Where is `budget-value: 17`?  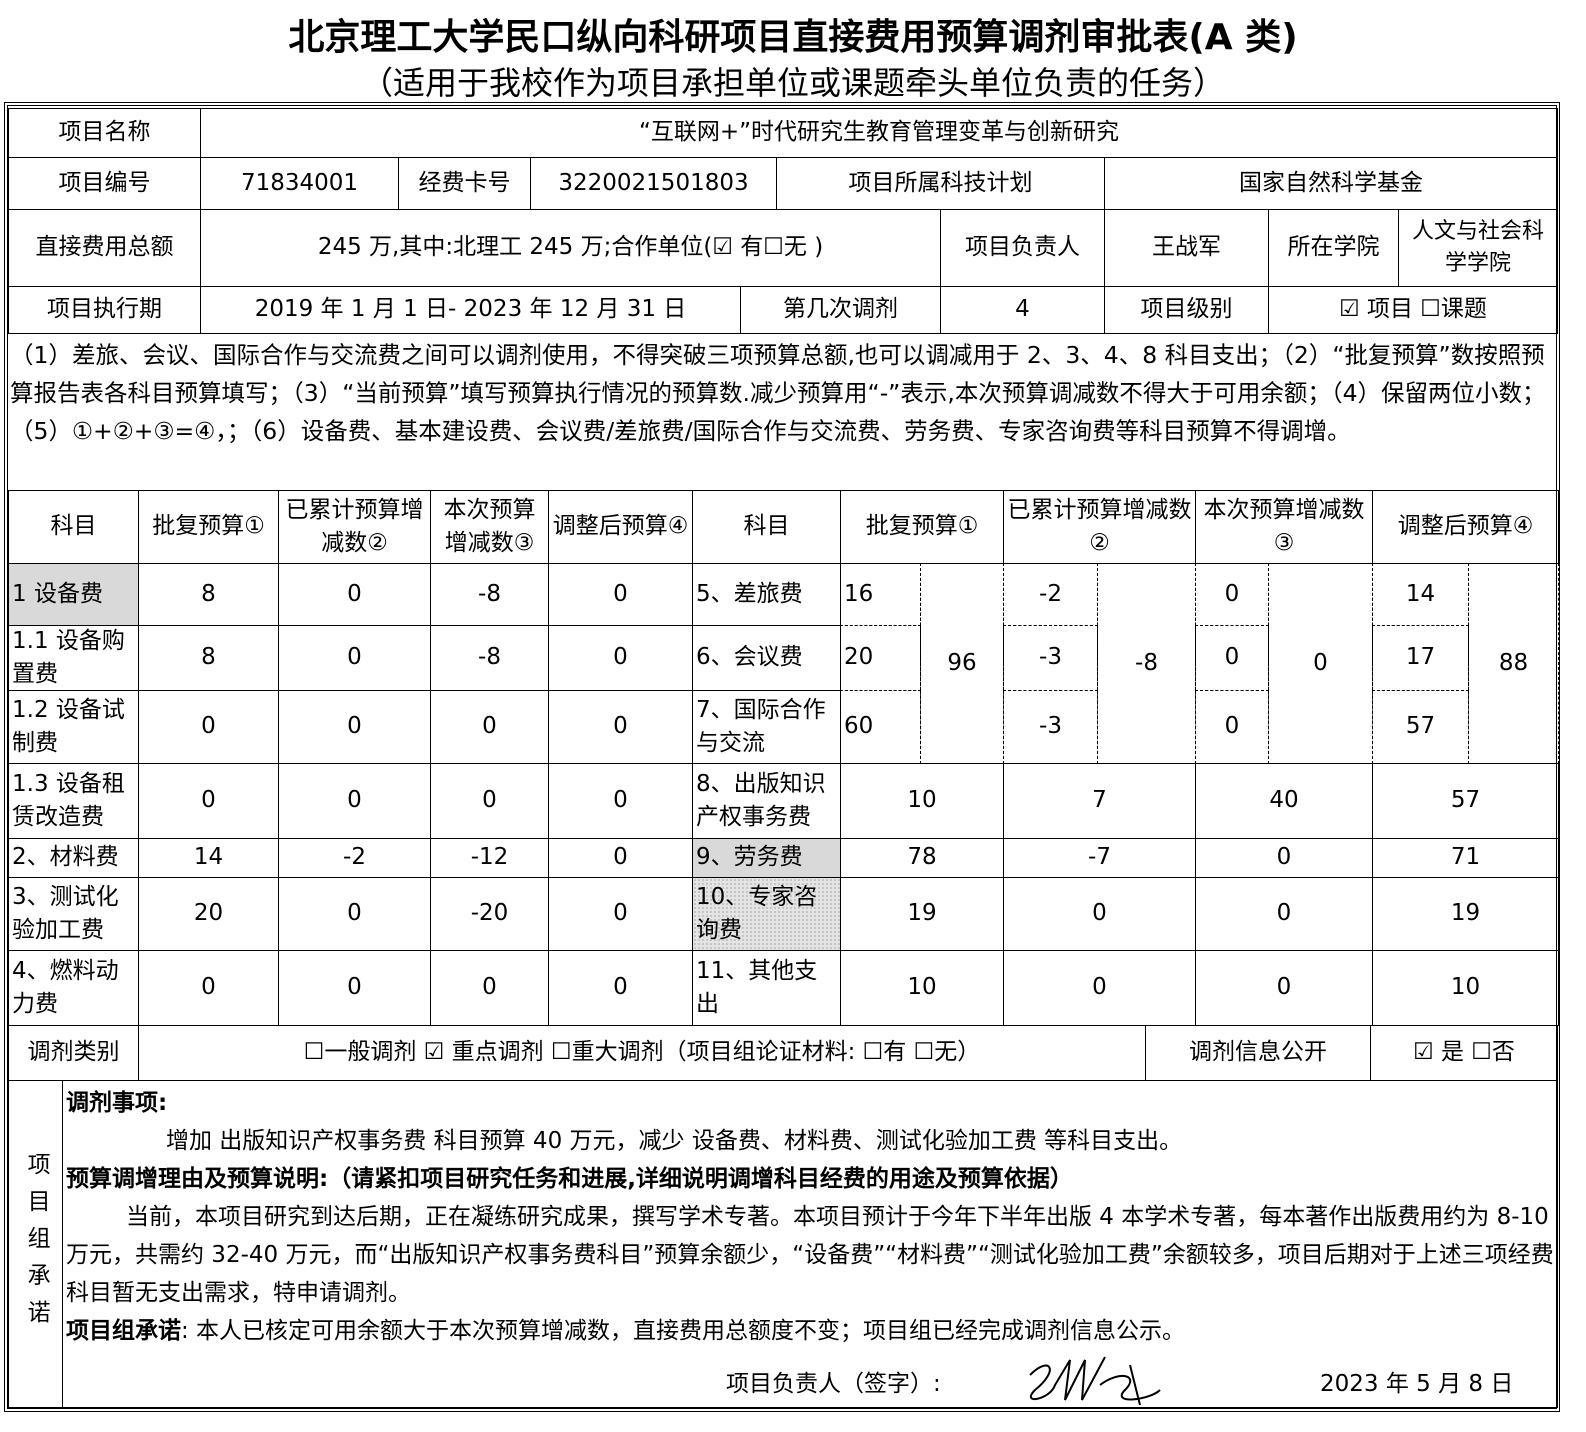
budget-value: 17 is located at coordinates (1420, 658).